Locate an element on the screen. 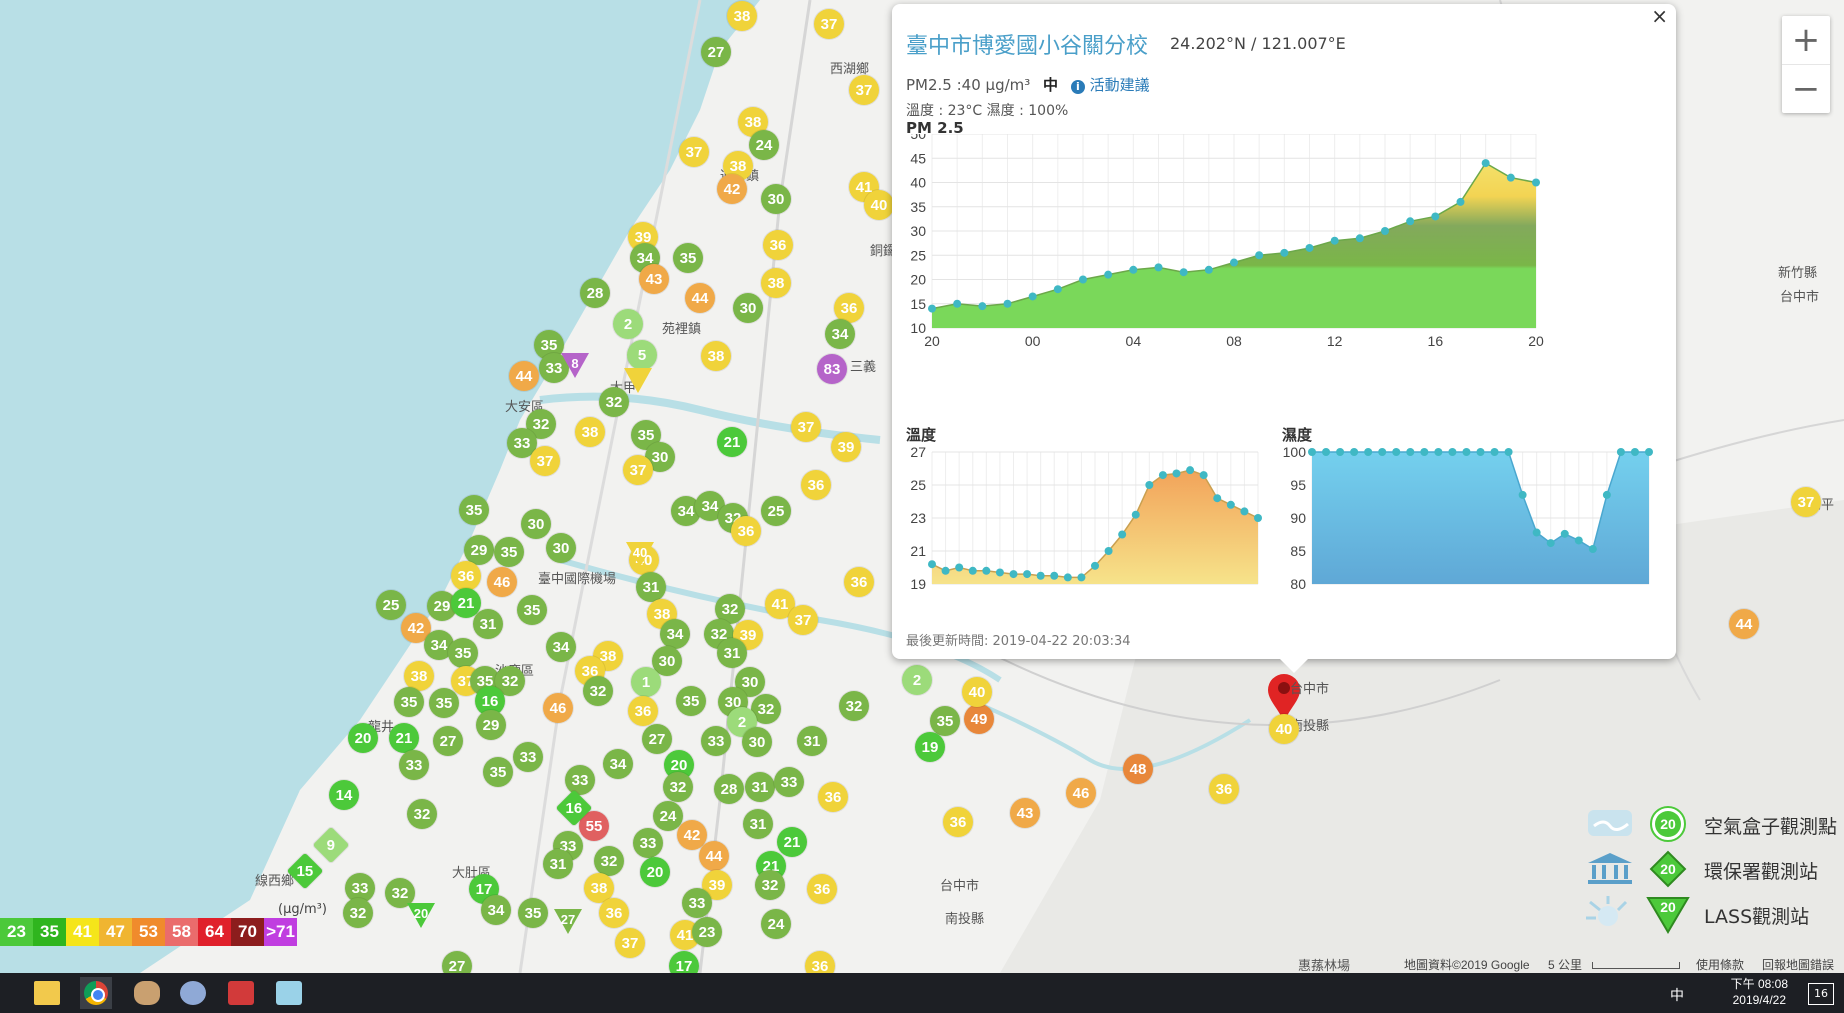  air-box-marker: 28 is located at coordinates (595, 293).